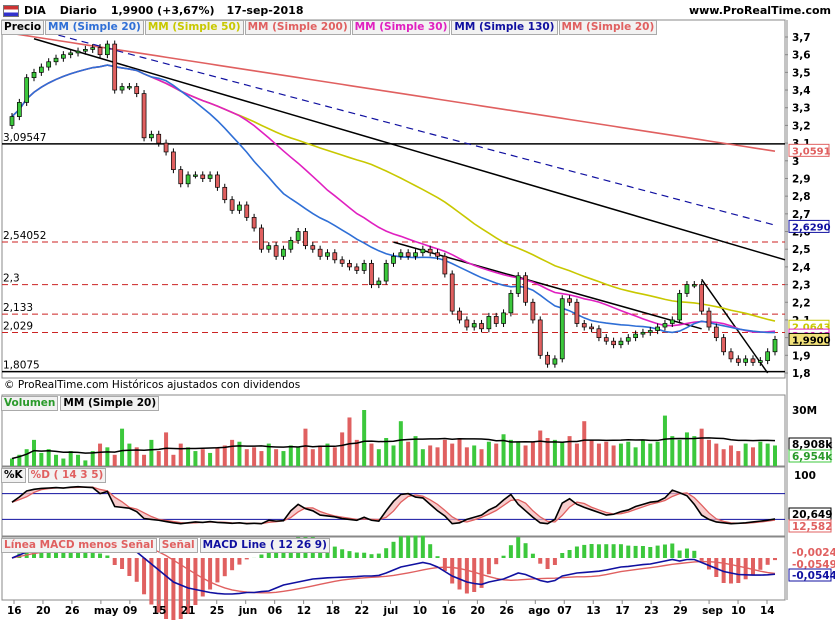 Image resolution: width=835 pixels, height=620 pixels. Describe the element at coordinates (759, 10) in the screenshot. I see `site-link: www.ProRealTime.com` at that location.